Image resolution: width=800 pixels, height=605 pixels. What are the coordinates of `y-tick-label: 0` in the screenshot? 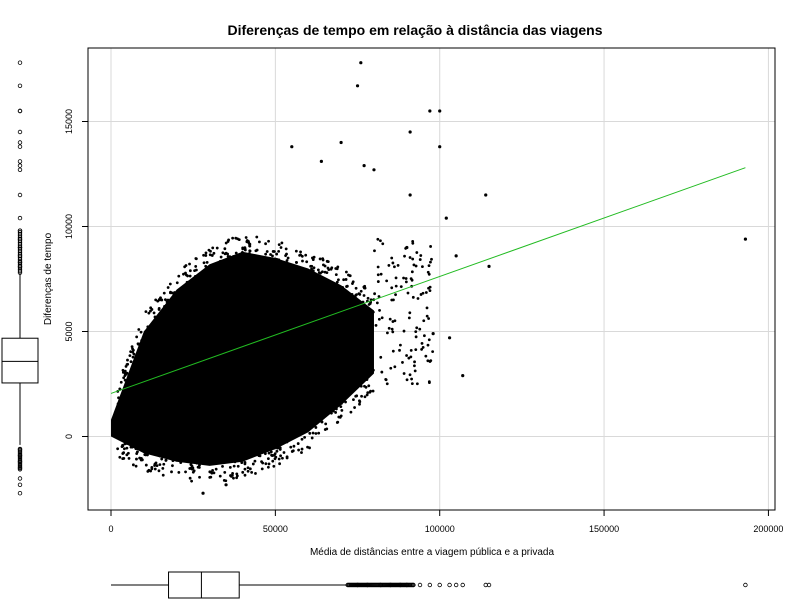 It's located at (69, 436).